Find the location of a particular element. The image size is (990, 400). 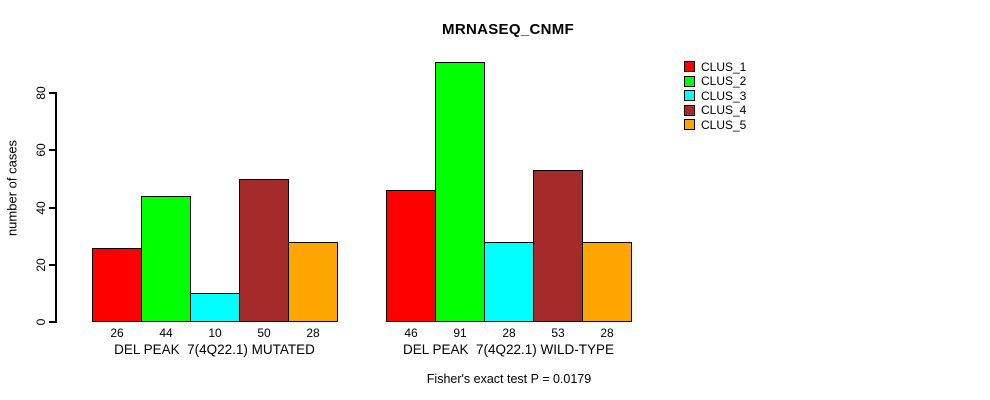

y-axis-tick-label: 80 is located at coordinates (41, 93).